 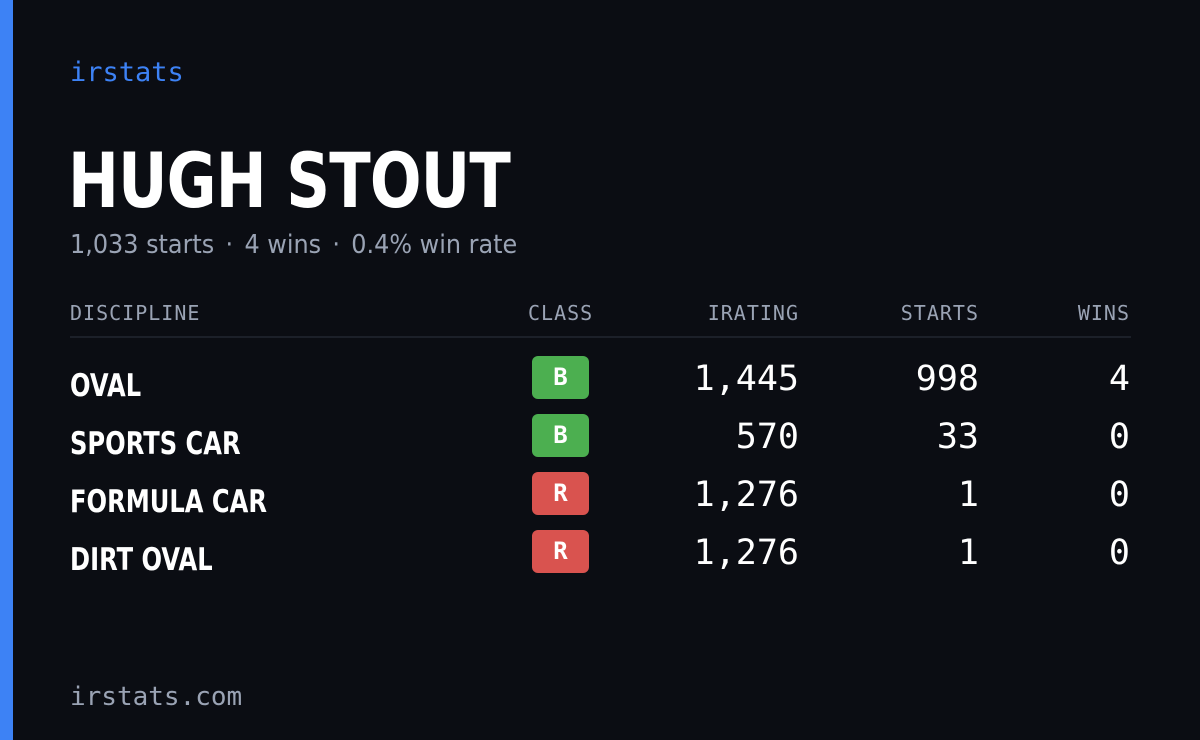 I want to click on discipline-name: SPORTS CAR, so click(x=155, y=444).